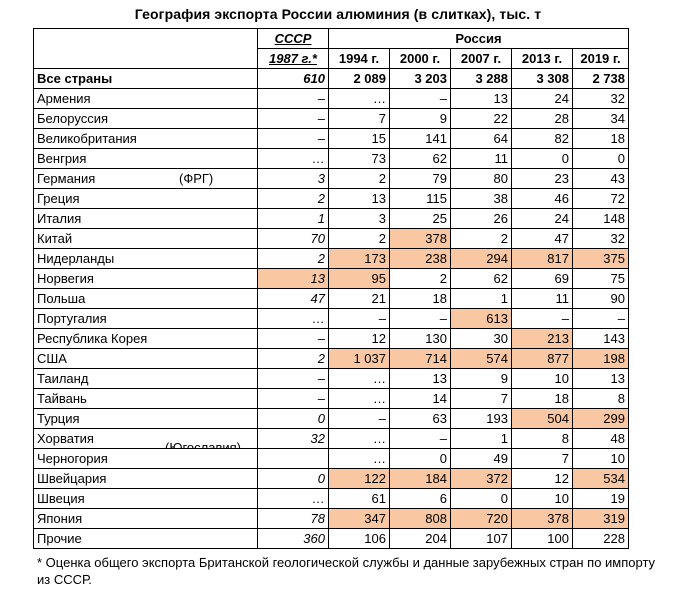 This screenshot has width=676, height=603. I want to click on country-cell: Польша, so click(145, 298).